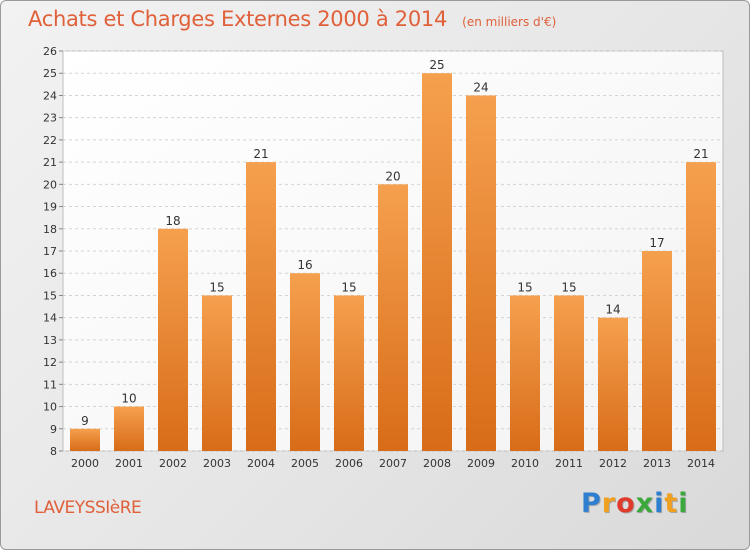 This screenshot has width=750, height=550. Describe the element at coordinates (393, 463) in the screenshot. I see `x-tick-label-2007: 2007` at that location.